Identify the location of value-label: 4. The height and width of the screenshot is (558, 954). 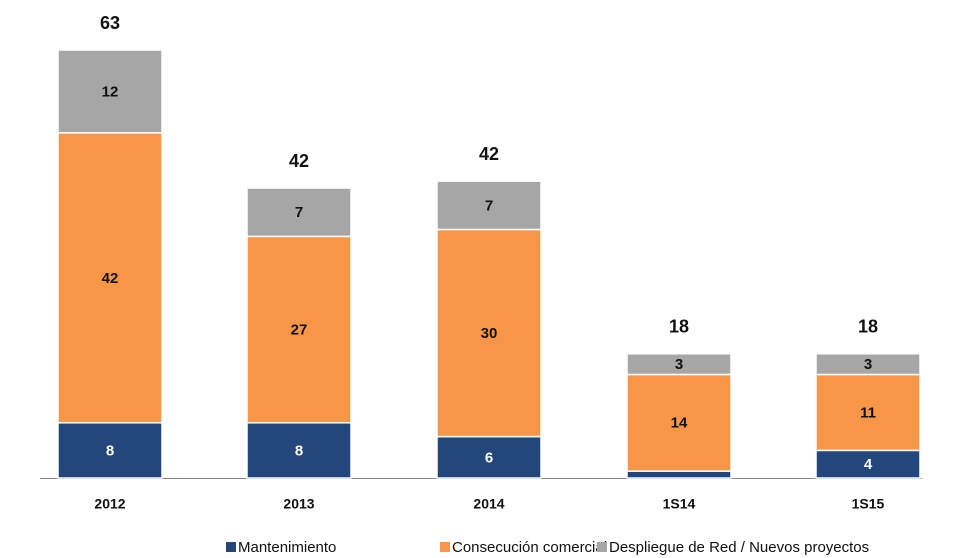
(868, 464).